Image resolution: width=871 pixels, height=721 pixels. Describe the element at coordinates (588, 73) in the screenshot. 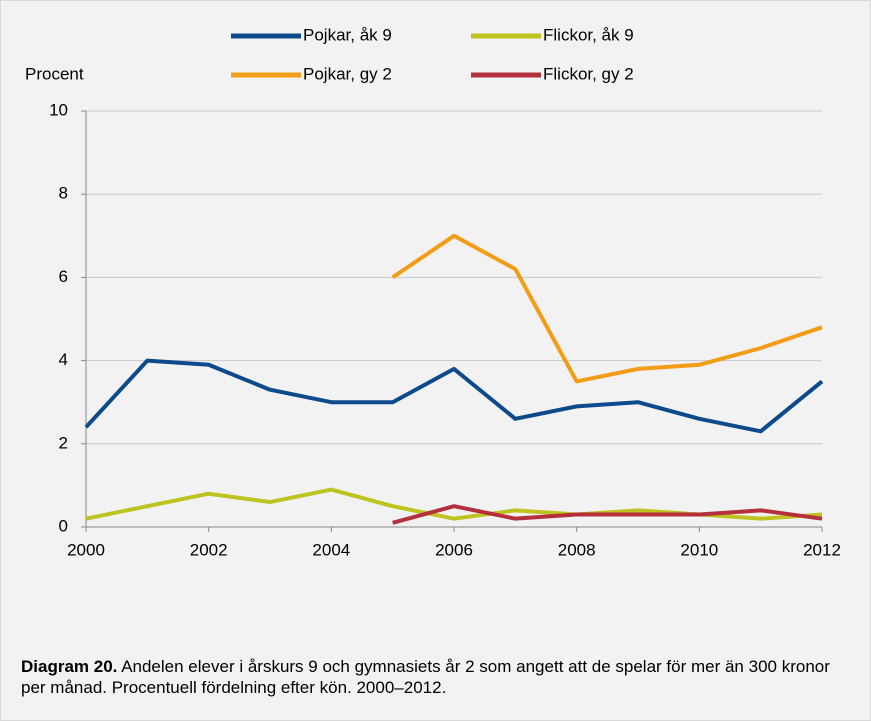

I see `legend-label: Flickor, gy 2` at that location.